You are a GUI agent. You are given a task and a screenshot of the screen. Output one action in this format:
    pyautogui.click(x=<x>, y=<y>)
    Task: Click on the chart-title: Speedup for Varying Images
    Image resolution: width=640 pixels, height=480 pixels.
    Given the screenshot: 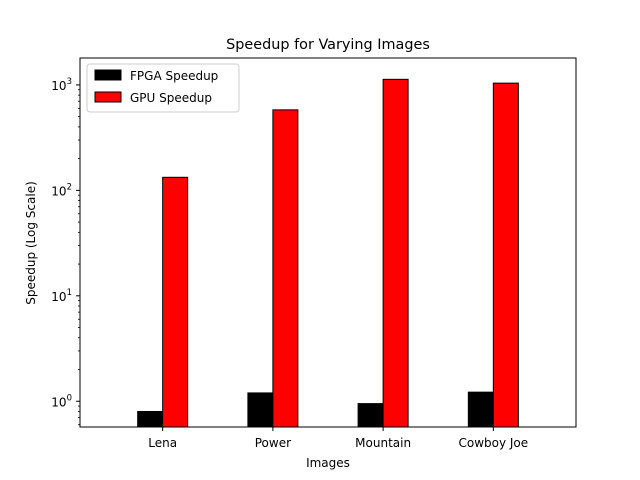 What is the action you would take?
    pyautogui.click(x=328, y=45)
    